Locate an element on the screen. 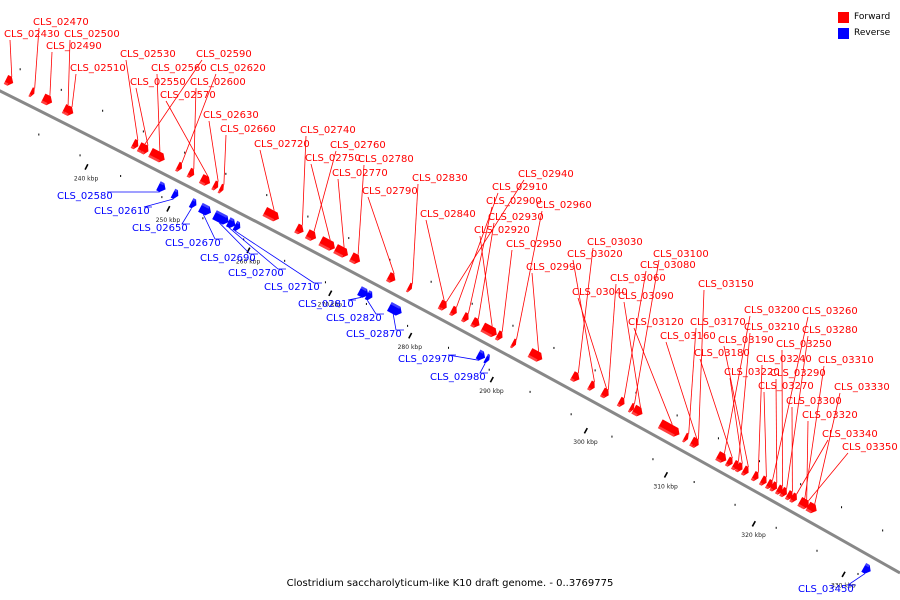 The height and width of the screenshot is (600, 900). gene-label-CLS_02550: CLS_02550 is located at coordinates (158, 82).